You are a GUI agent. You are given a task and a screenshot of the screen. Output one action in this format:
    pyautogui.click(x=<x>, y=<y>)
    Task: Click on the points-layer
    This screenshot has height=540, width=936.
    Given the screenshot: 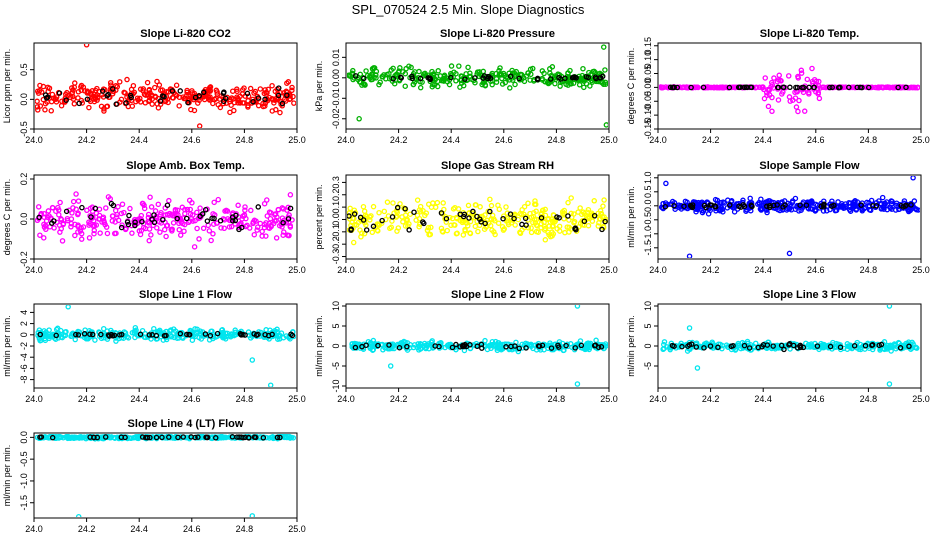 What is the action you would take?
    pyautogui.click(x=165, y=220)
    